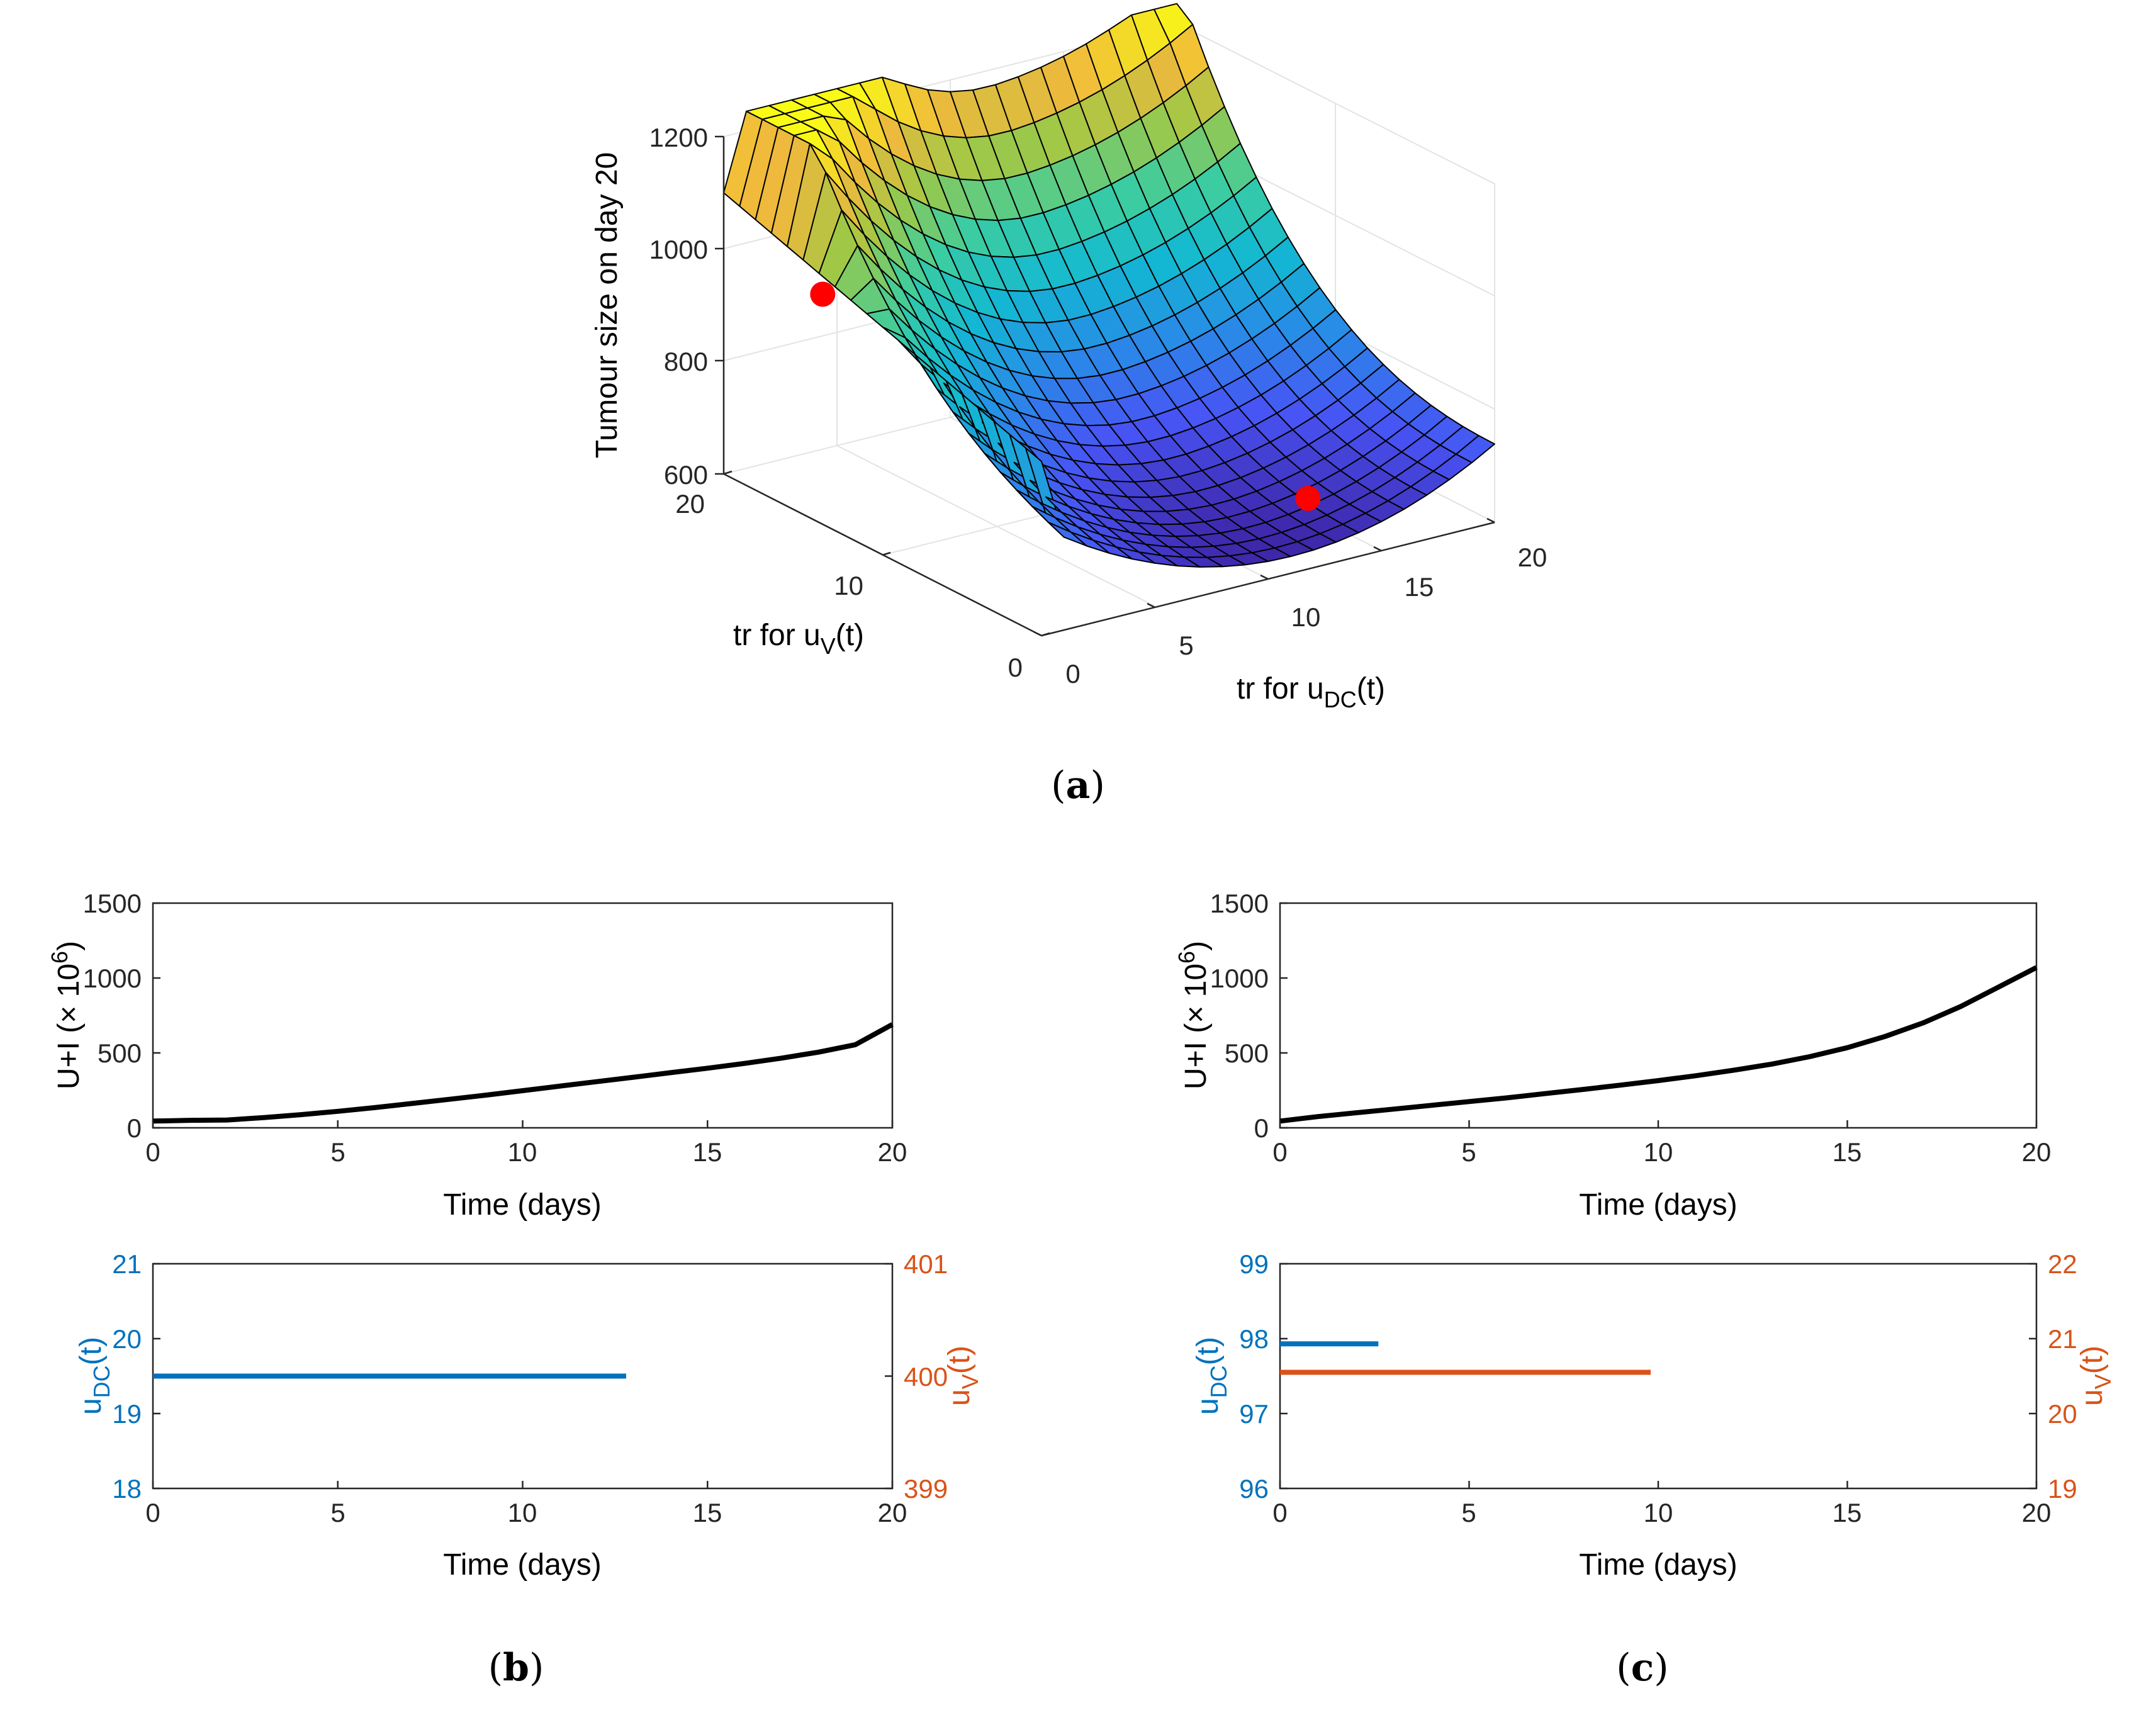 The image size is (2156, 1715). Describe the element at coordinates (516, 1668) in the screenshot. I see `caption-b: (b)` at that location.